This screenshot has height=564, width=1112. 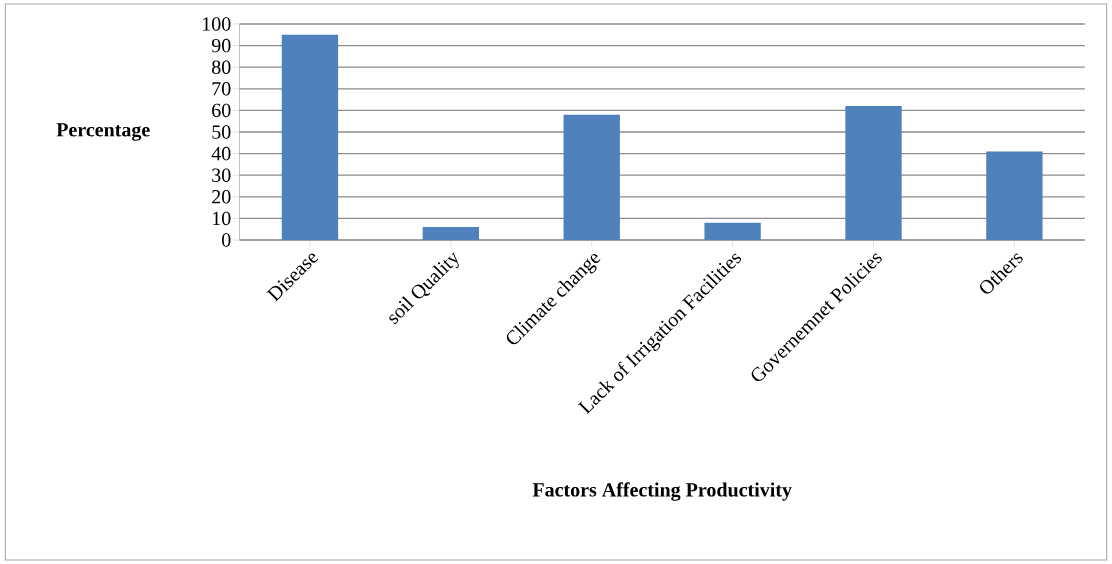 I want to click on y-tick-label: 100, so click(x=217, y=24).